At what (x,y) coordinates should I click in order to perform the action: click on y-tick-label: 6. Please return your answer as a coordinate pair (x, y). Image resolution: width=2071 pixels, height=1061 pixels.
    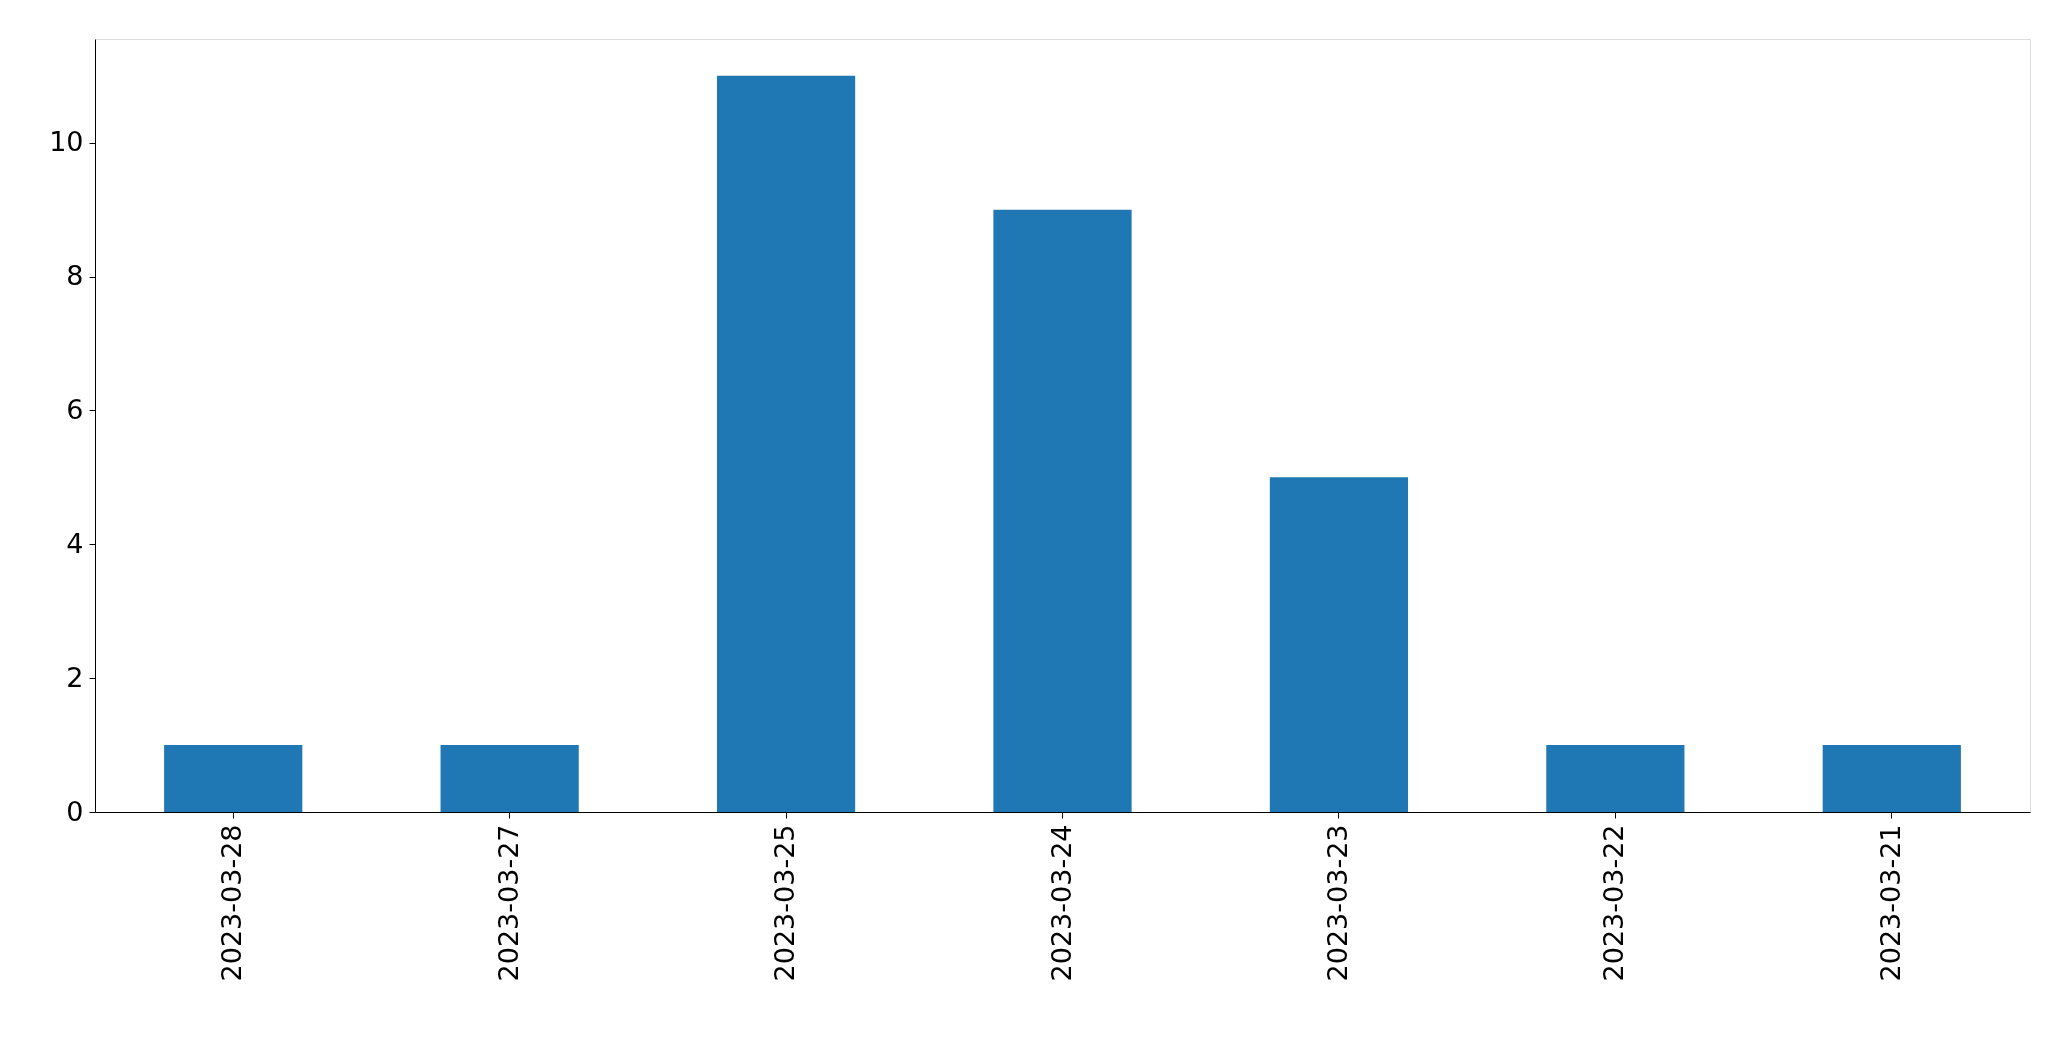
    Looking at the image, I should click on (75, 409).